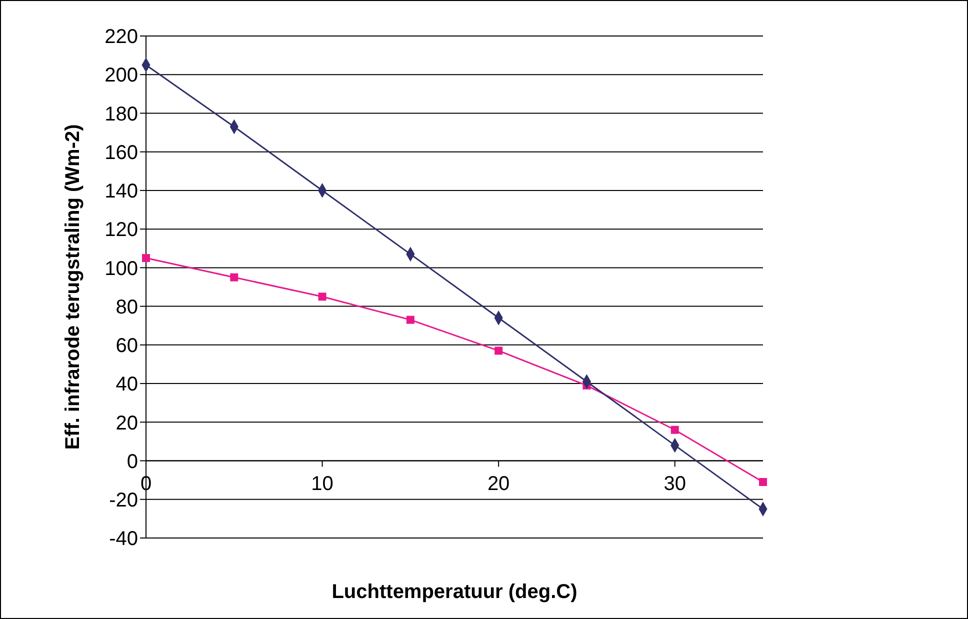 Image resolution: width=968 pixels, height=619 pixels. I want to click on y-tick-label: 0, so click(132, 461).